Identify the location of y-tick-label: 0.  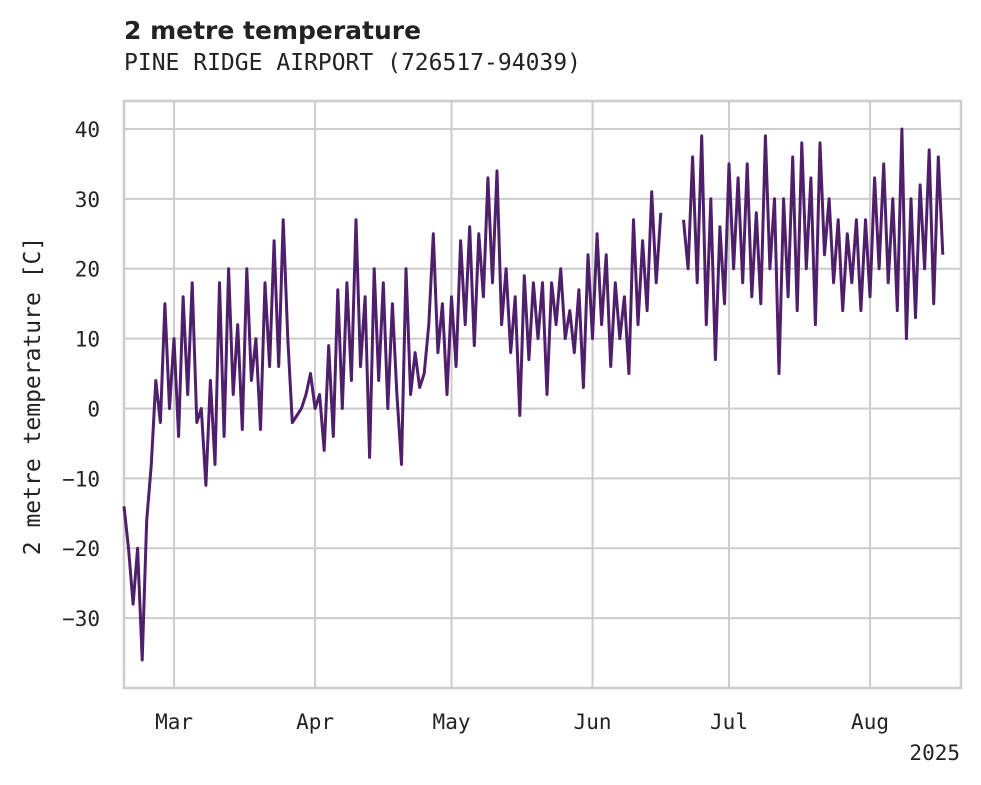
(93, 409).